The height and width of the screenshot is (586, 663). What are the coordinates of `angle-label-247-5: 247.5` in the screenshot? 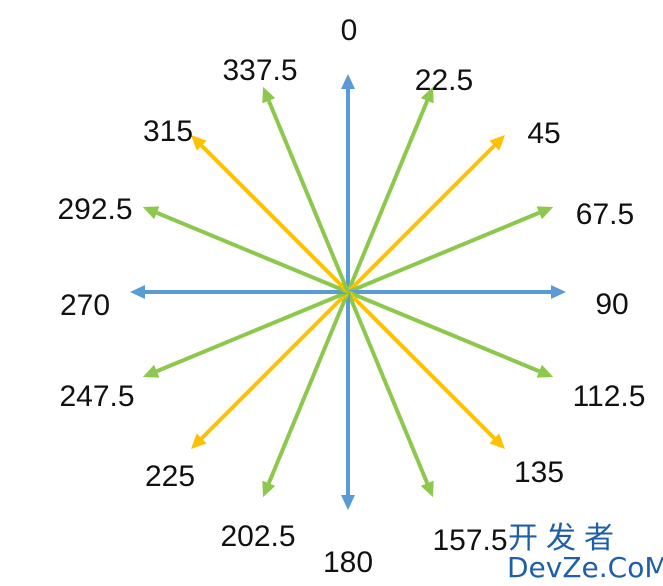 It's located at (96, 396).